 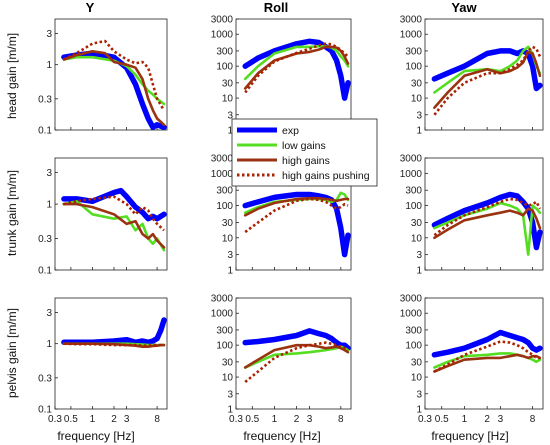 I want to click on panel-head-y-ytick-label: 0.3, so click(x=45, y=99).